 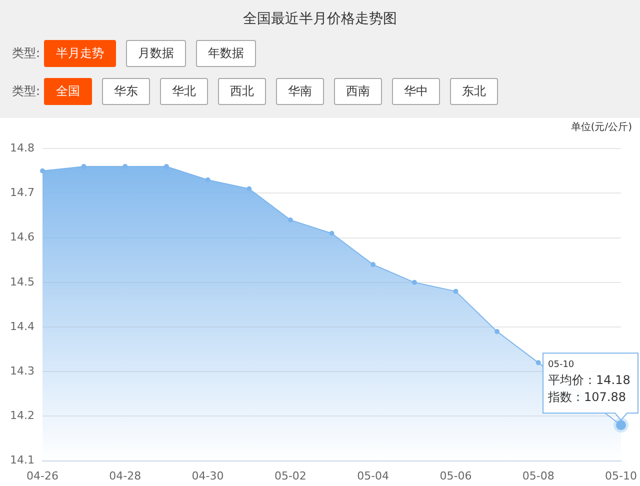 What do you see at coordinates (126, 91) in the screenshot?
I see `tab-button: 华东` at bounding box center [126, 91].